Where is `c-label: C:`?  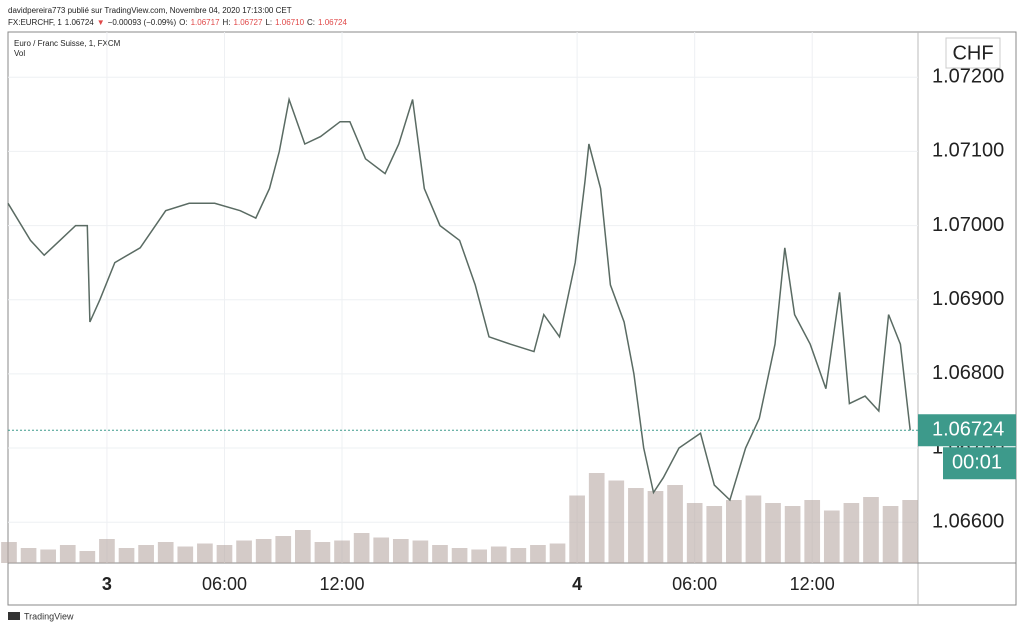
c-label: C: is located at coordinates (311, 22).